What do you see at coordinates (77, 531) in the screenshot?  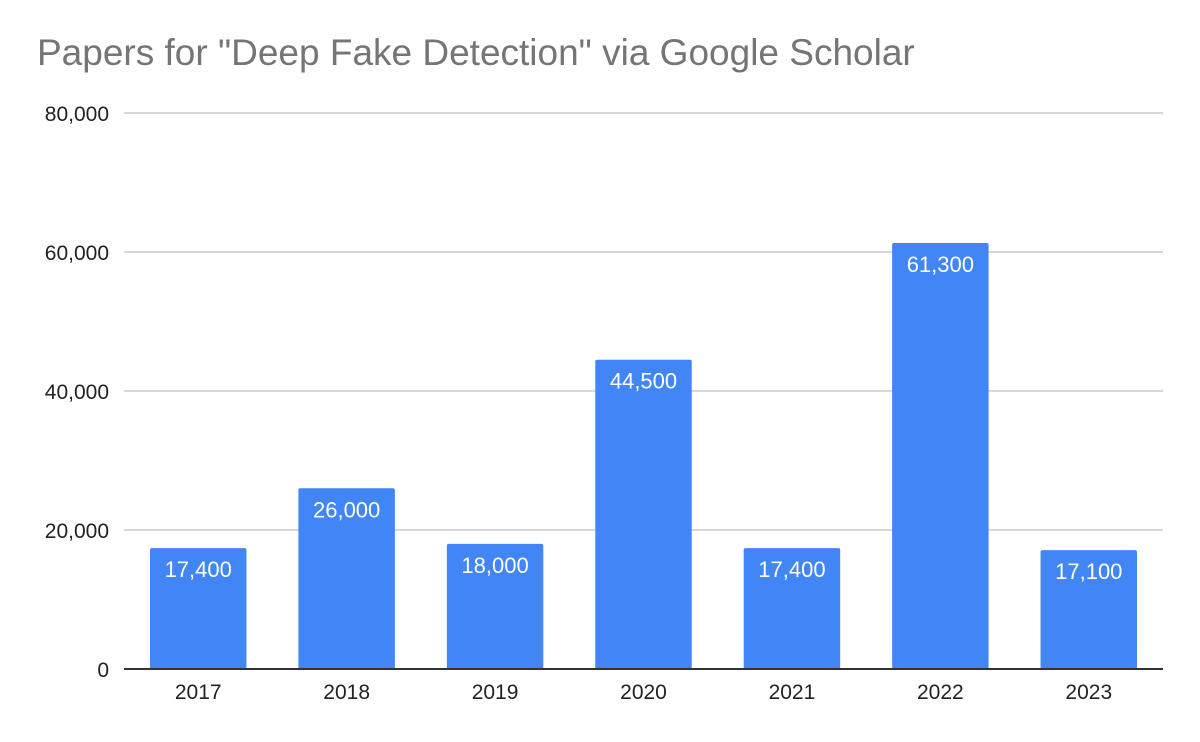 I see `y-tick-label: 20,000` at bounding box center [77, 531].